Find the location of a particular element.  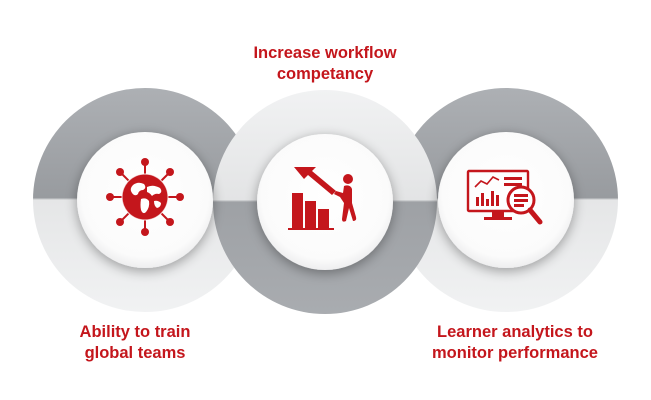

caption-workflow-competancy: Increase workflow competancy is located at coordinates (325, 64).